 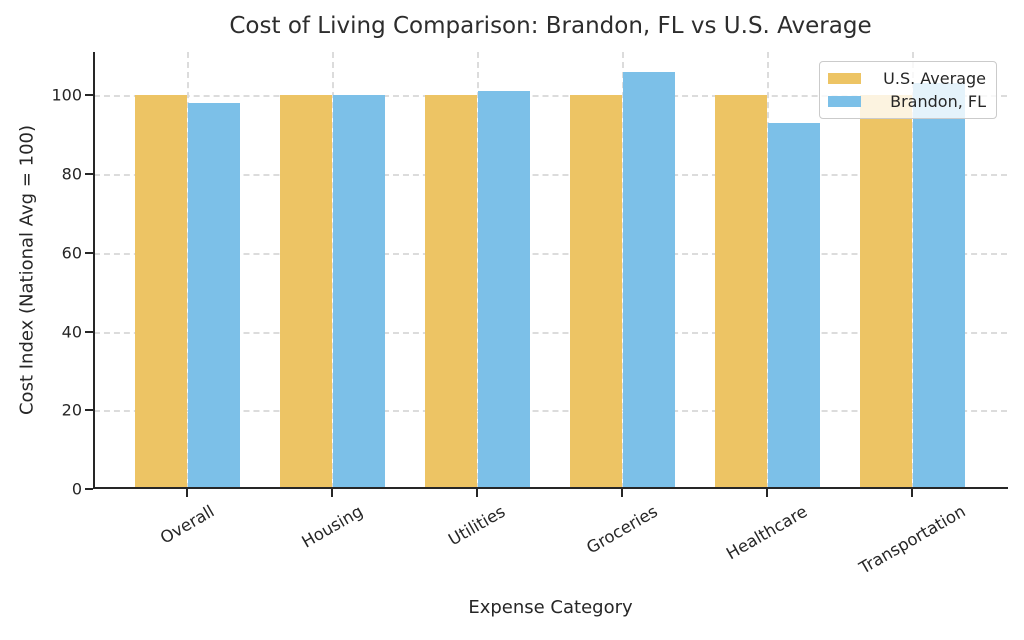 I want to click on y-axis-spine, so click(x=94, y=270).